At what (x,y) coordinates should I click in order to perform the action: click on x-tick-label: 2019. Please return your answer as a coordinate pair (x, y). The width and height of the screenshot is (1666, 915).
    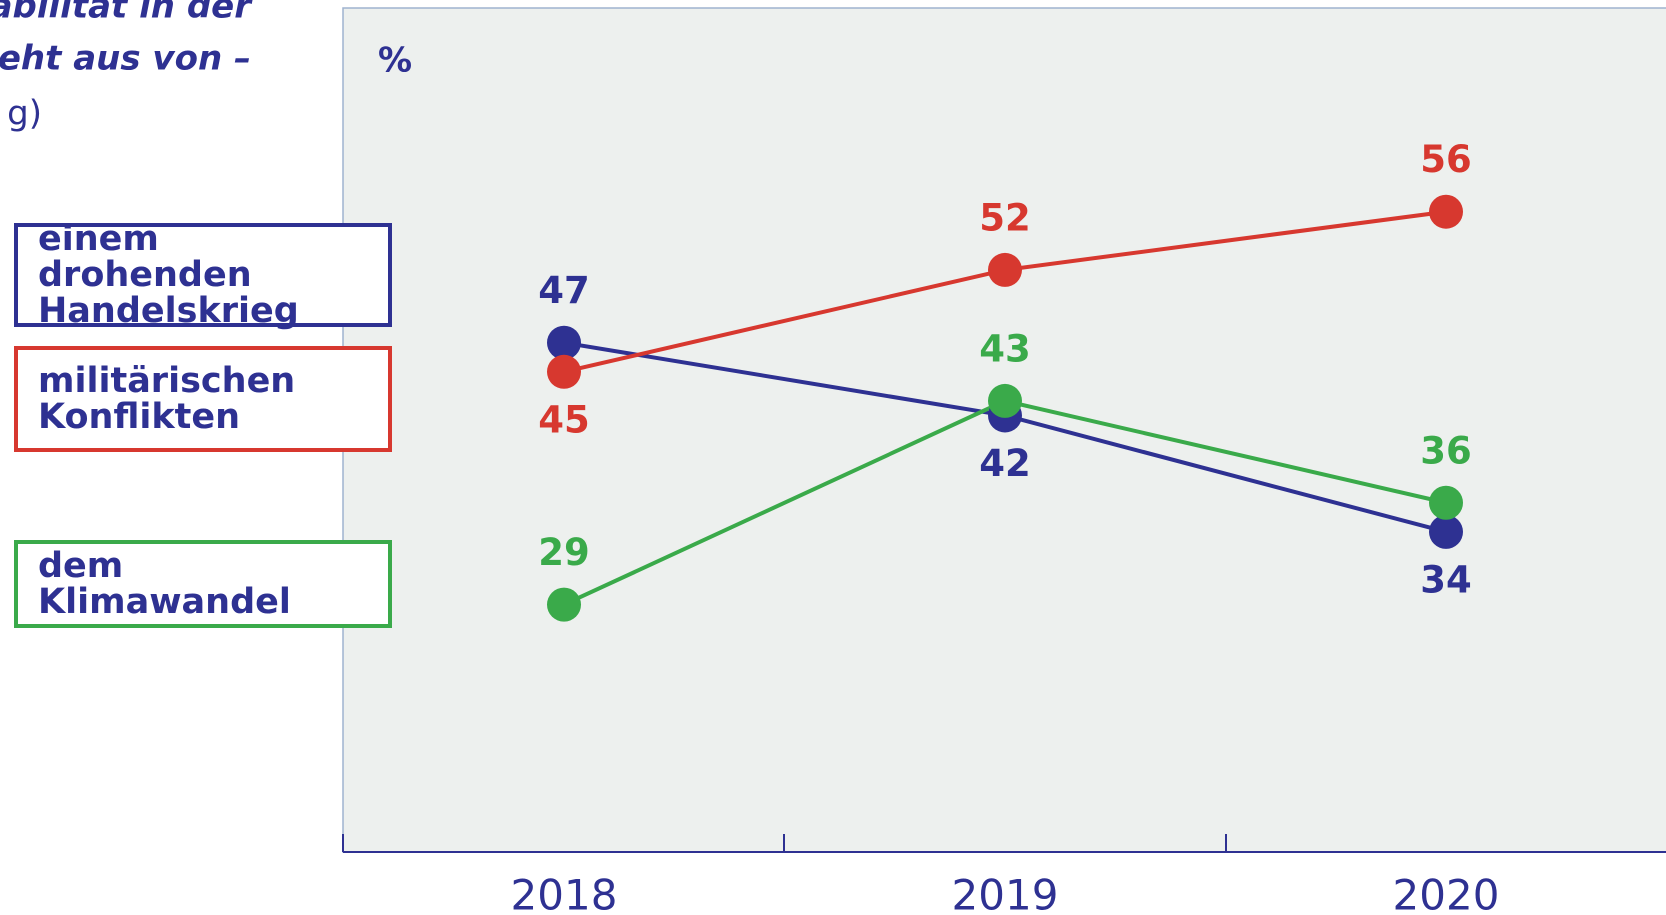
    Looking at the image, I should click on (1005, 893).